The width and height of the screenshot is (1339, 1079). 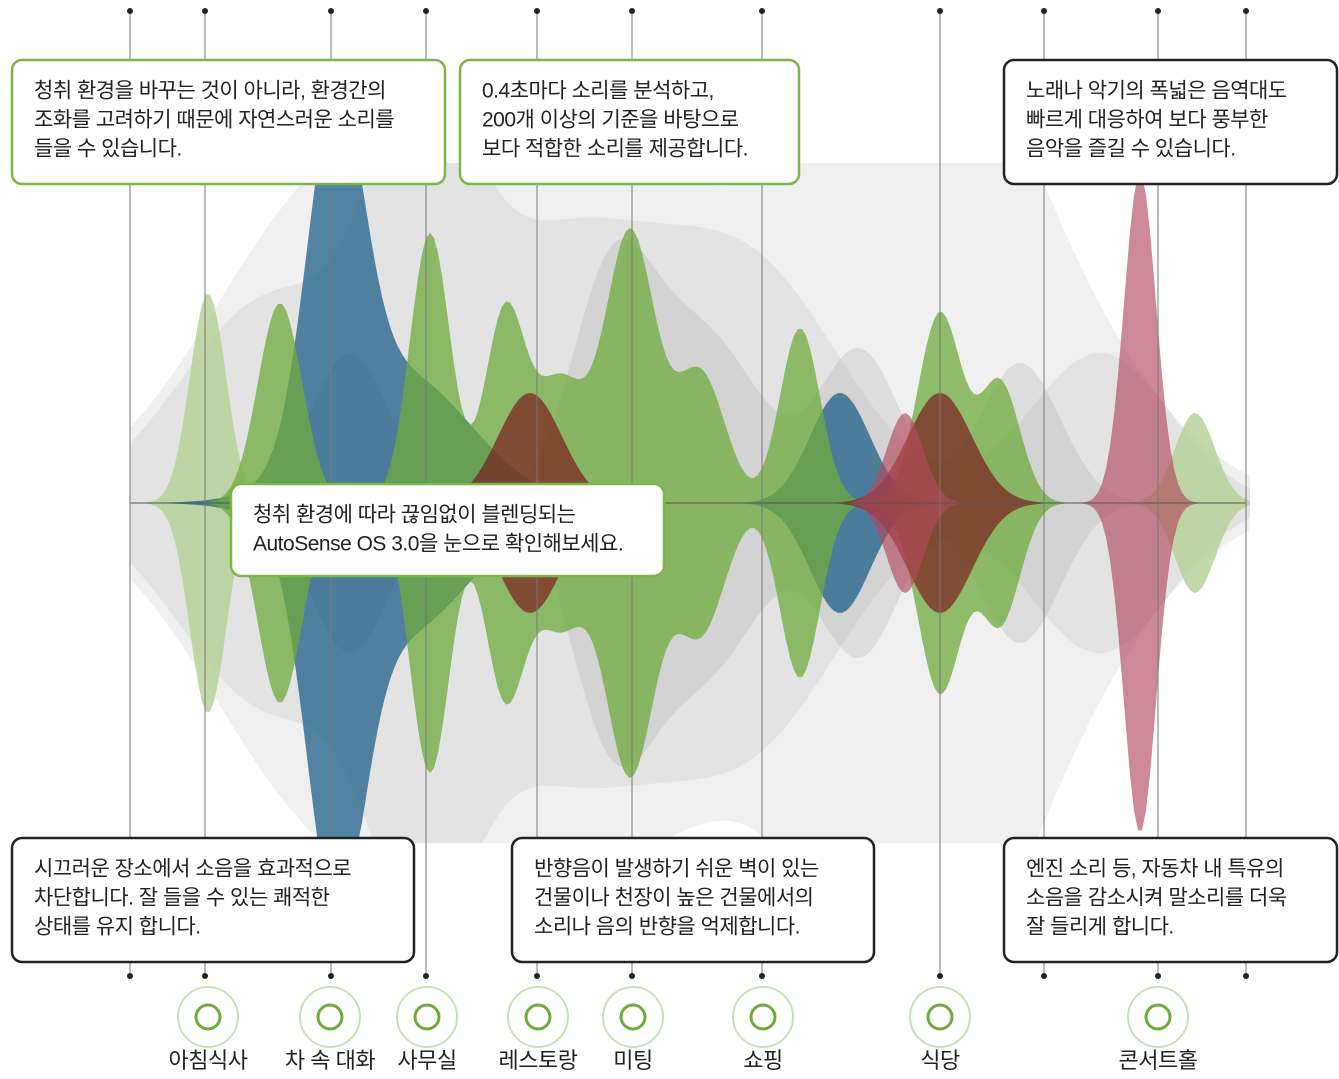 What do you see at coordinates (208, 1060) in the screenshot?
I see `scene-label: 아침식사` at bounding box center [208, 1060].